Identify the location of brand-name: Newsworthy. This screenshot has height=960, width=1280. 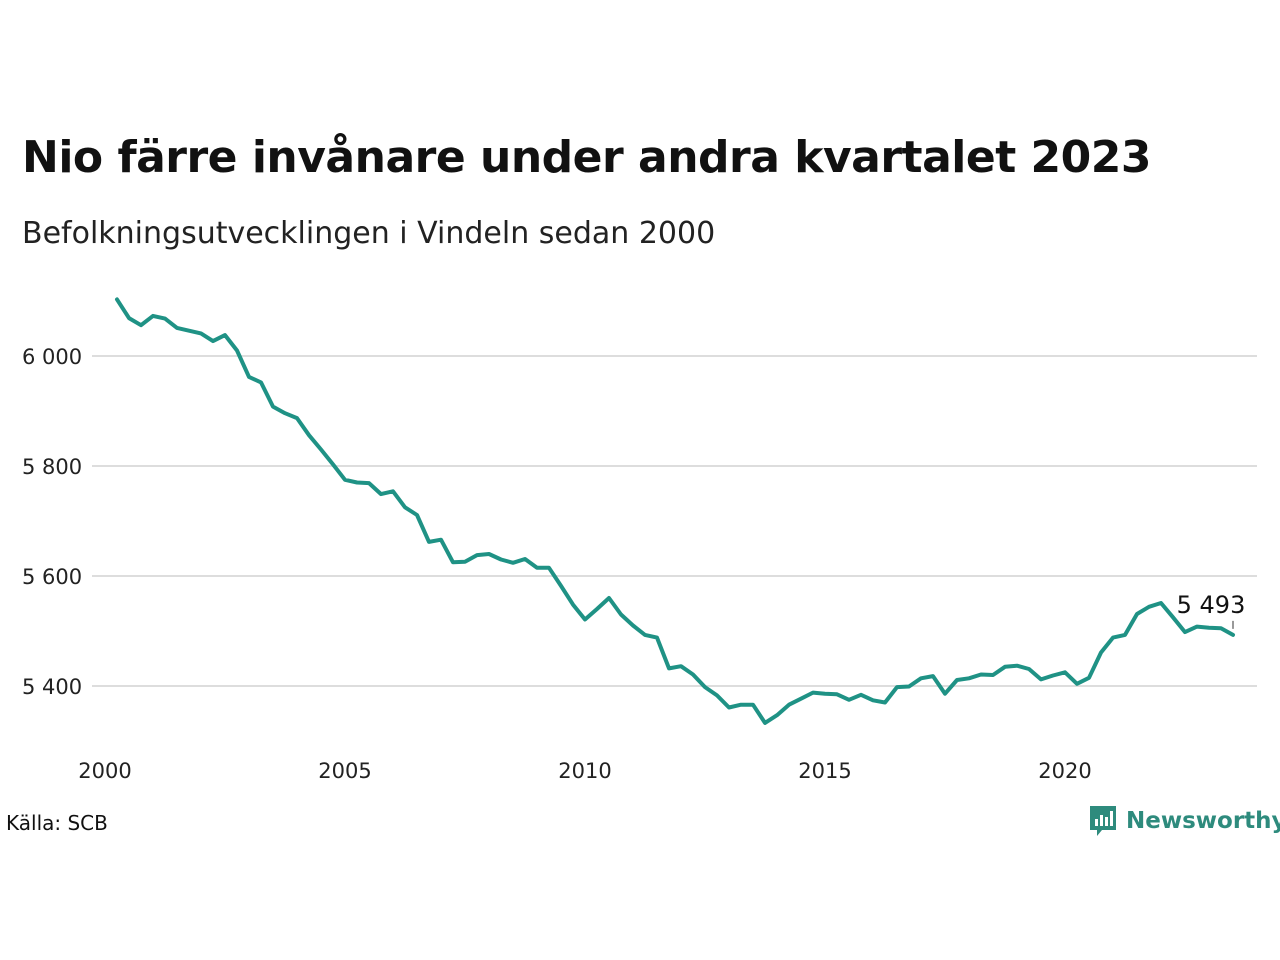
(1203, 821).